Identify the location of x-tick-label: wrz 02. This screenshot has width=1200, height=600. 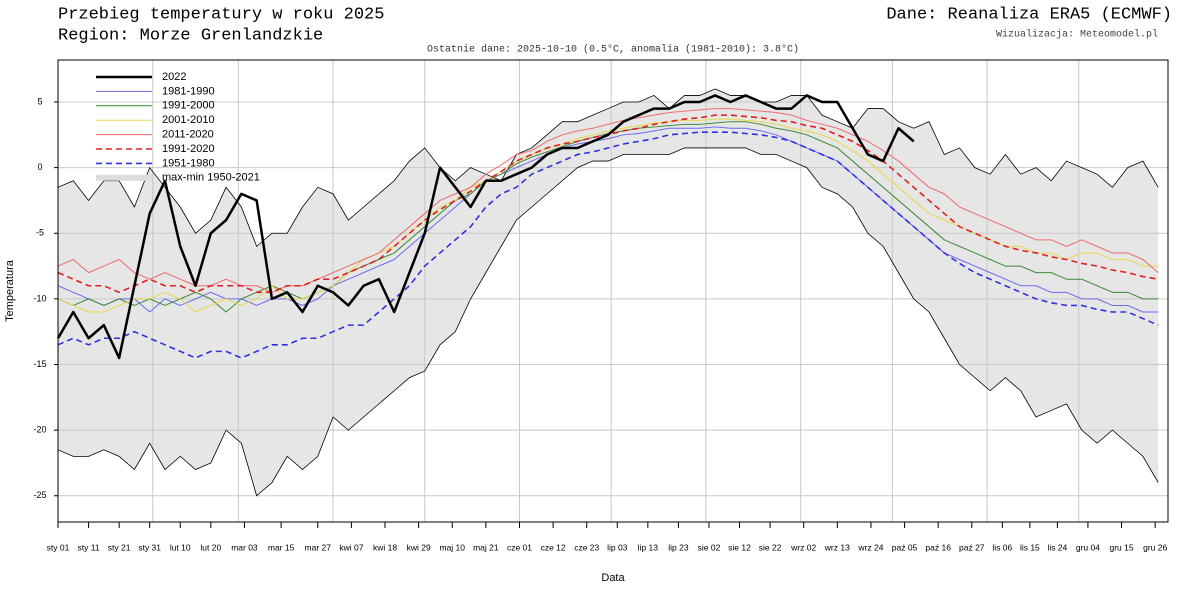
(803, 547).